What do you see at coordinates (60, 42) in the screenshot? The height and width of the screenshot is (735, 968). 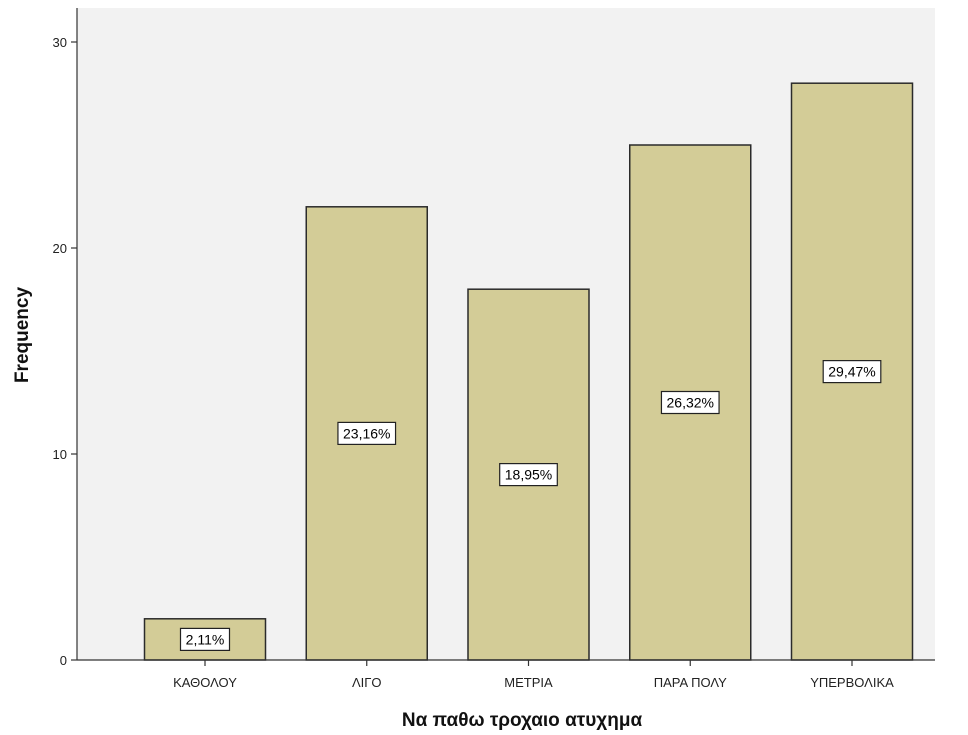 I see `y-tick-label: 30` at bounding box center [60, 42].